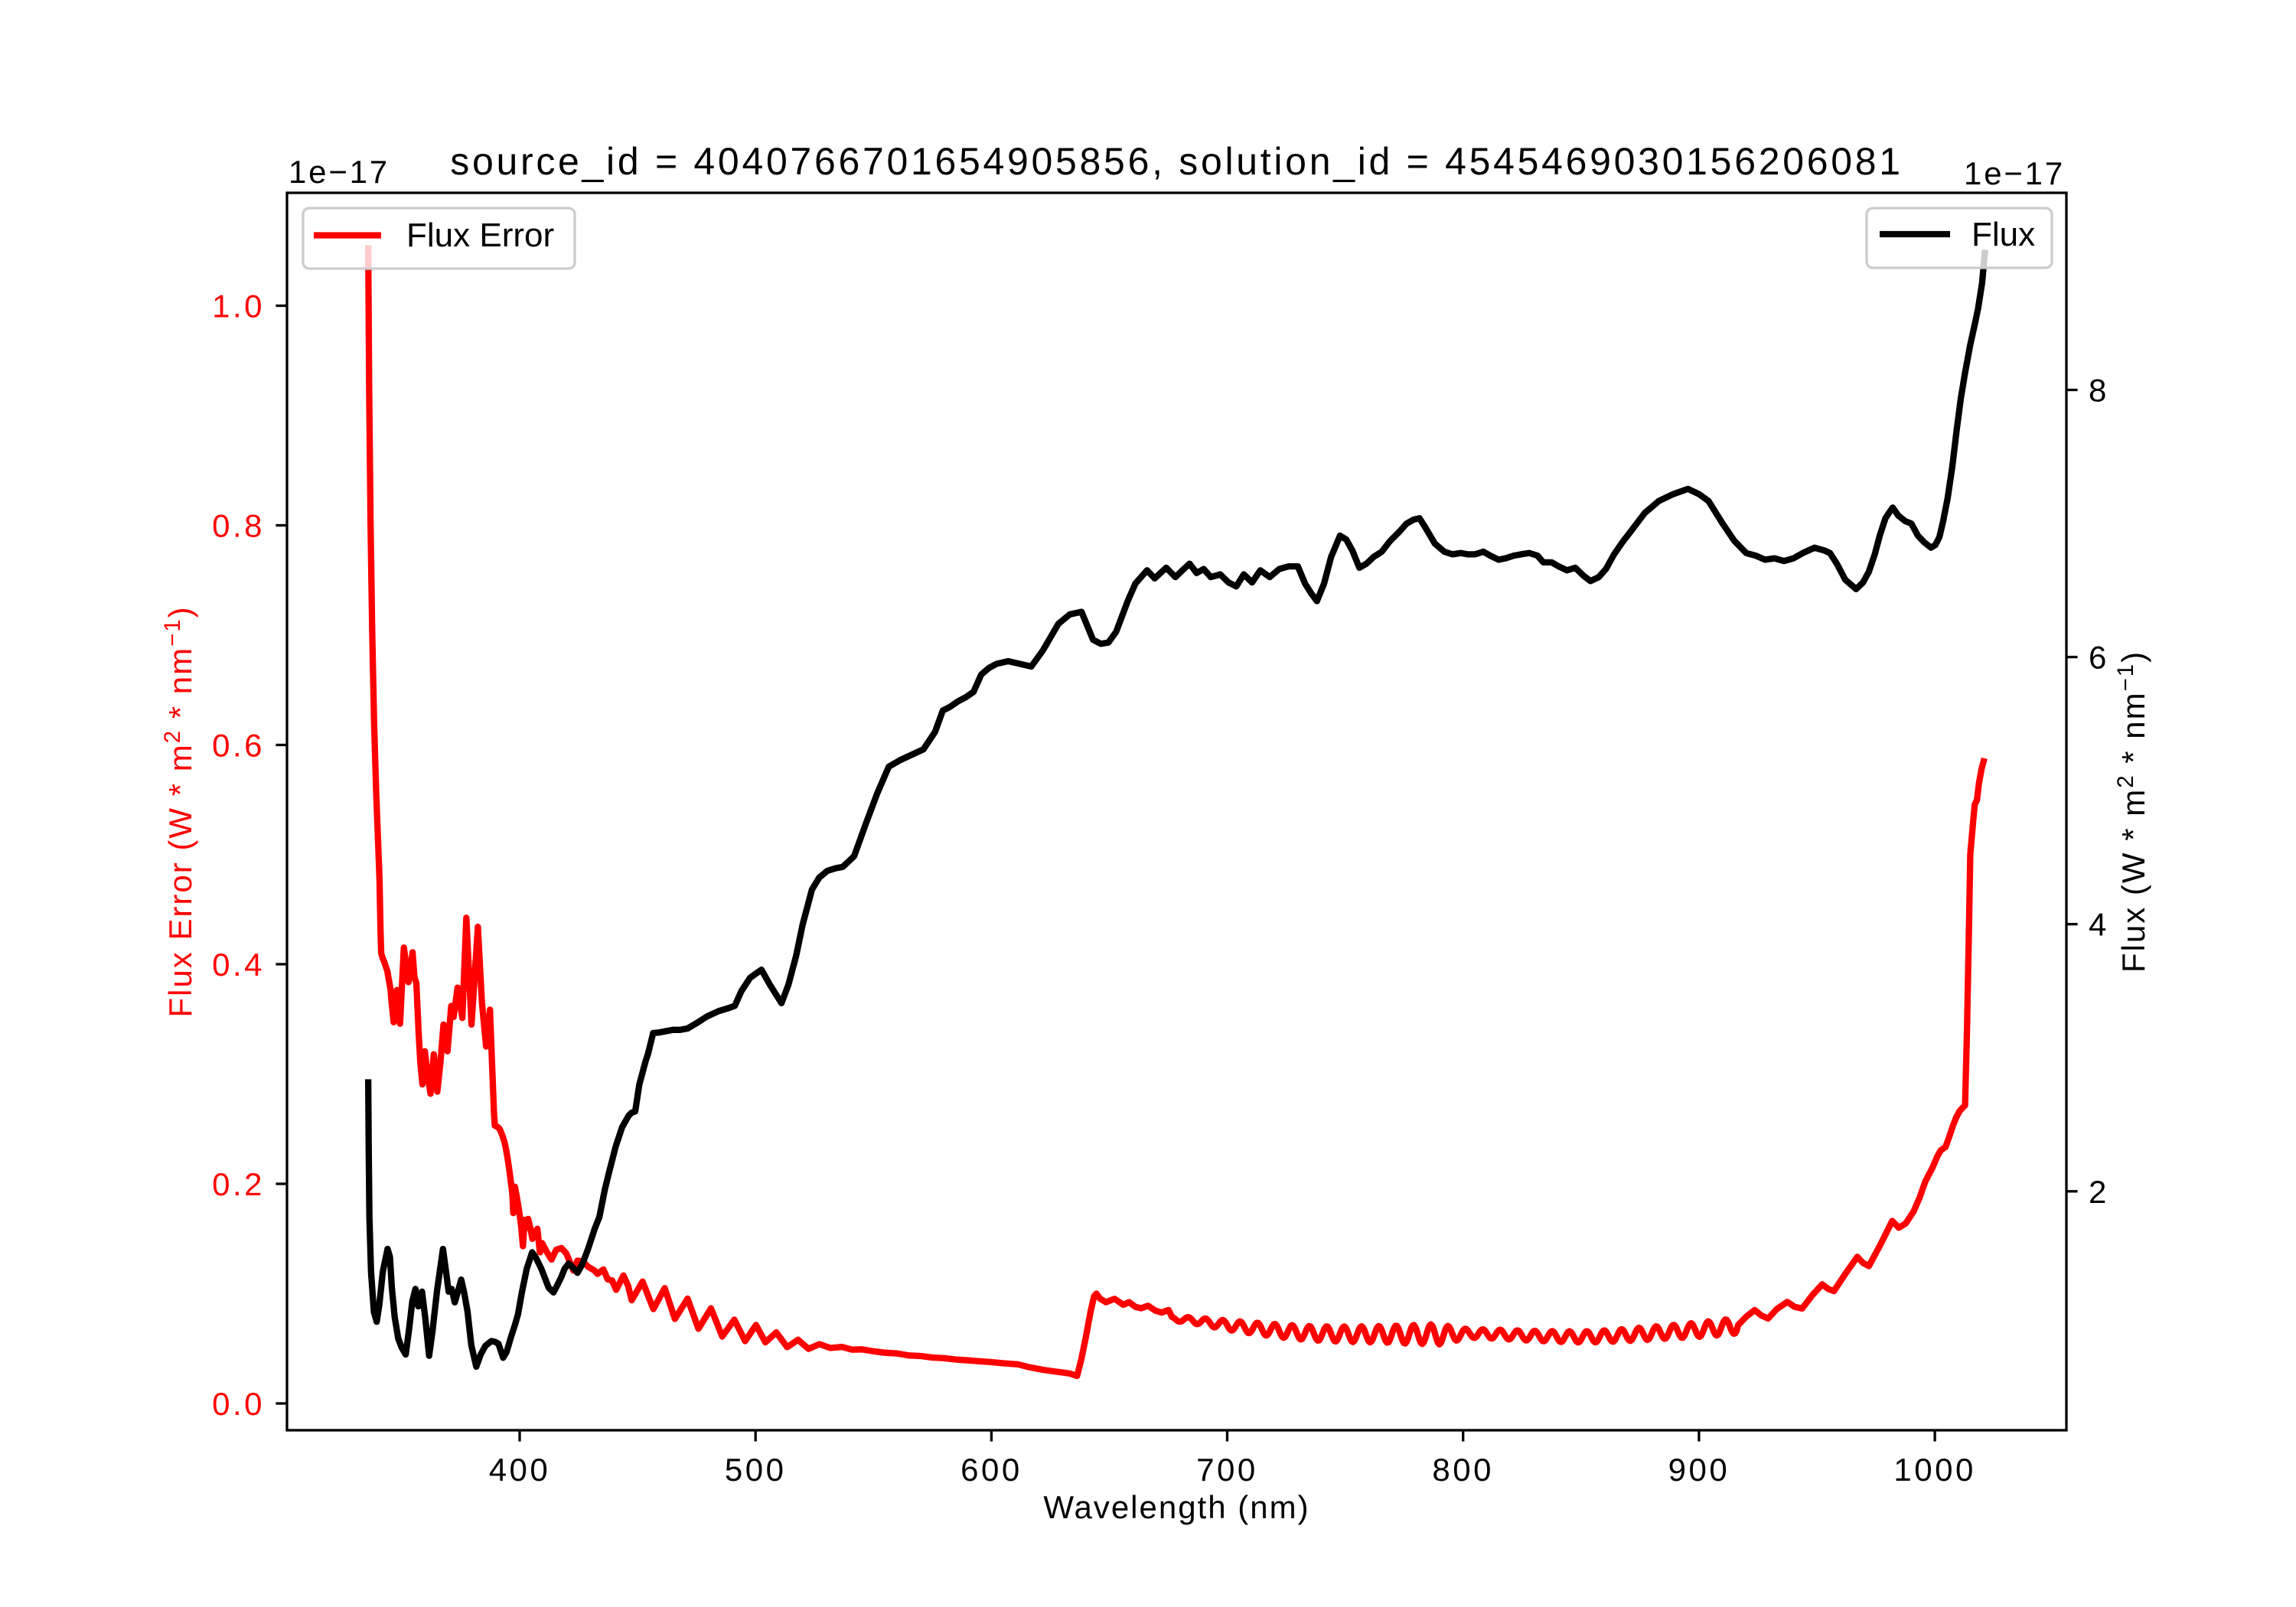 The height and width of the screenshot is (1607, 2296). What do you see at coordinates (2097, 1192) in the screenshot?
I see `svg-text: 2` at bounding box center [2097, 1192].